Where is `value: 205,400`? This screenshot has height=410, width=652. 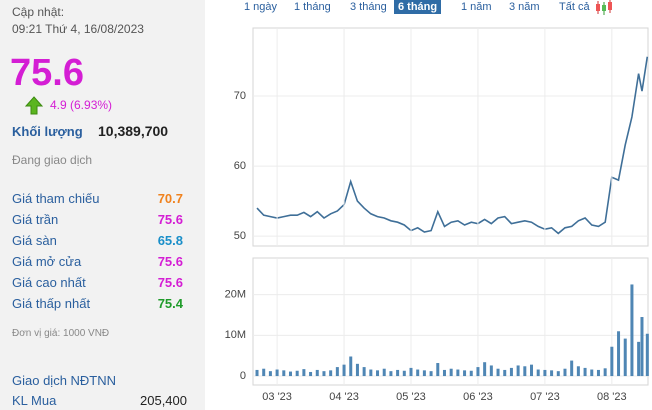 value: 205,400 is located at coordinates (163, 400).